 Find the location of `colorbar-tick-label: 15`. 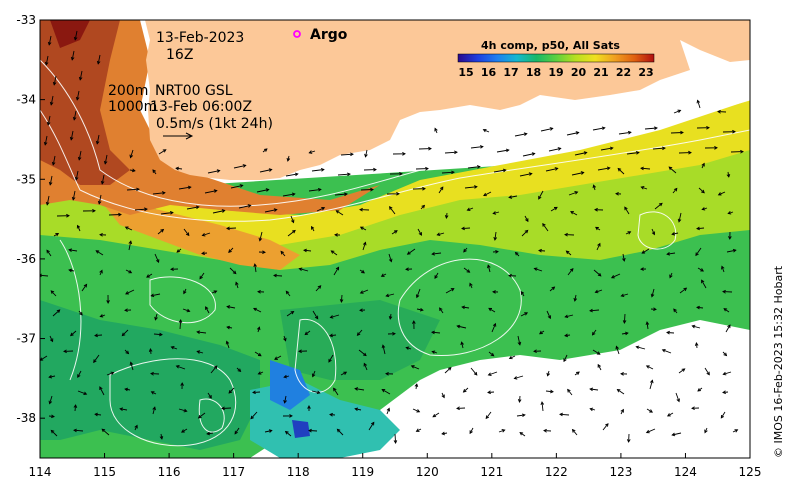

colorbar-tick-label: 15 is located at coordinates (465, 72).